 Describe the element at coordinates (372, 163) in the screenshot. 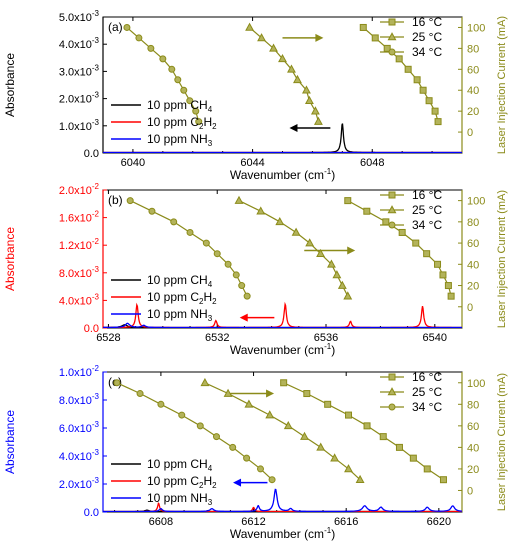

I see `x-tick-label: 6048` at that location.